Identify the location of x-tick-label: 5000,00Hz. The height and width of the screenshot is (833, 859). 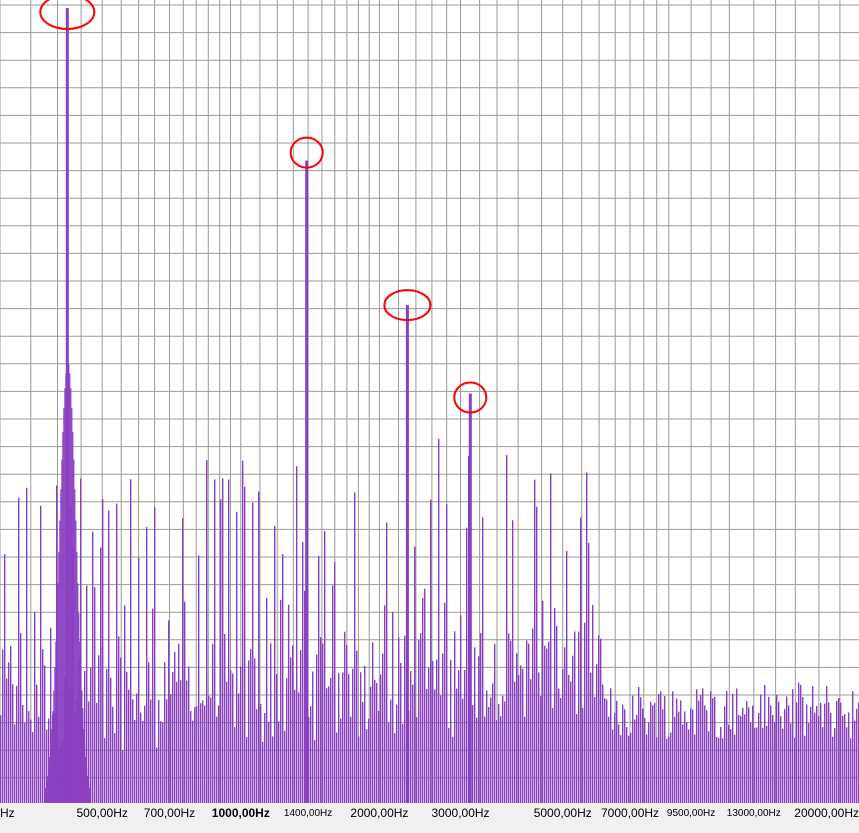
(562, 813).